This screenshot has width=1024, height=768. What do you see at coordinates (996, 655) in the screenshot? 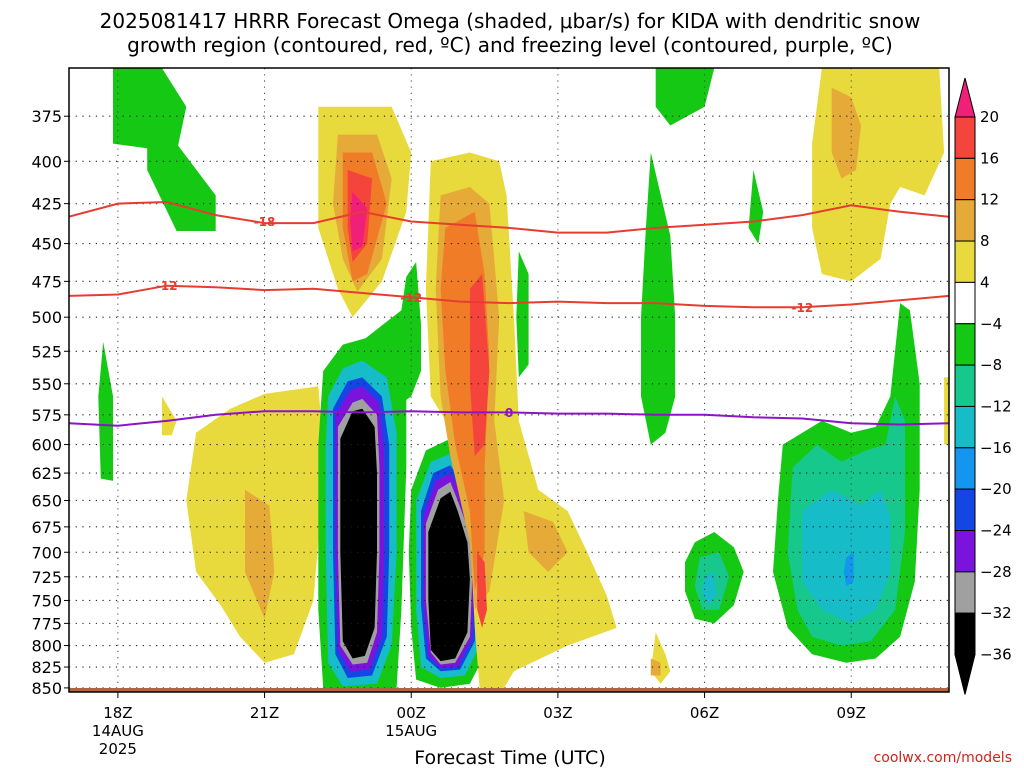
I see `colorbar-label-13: −36` at bounding box center [996, 655].